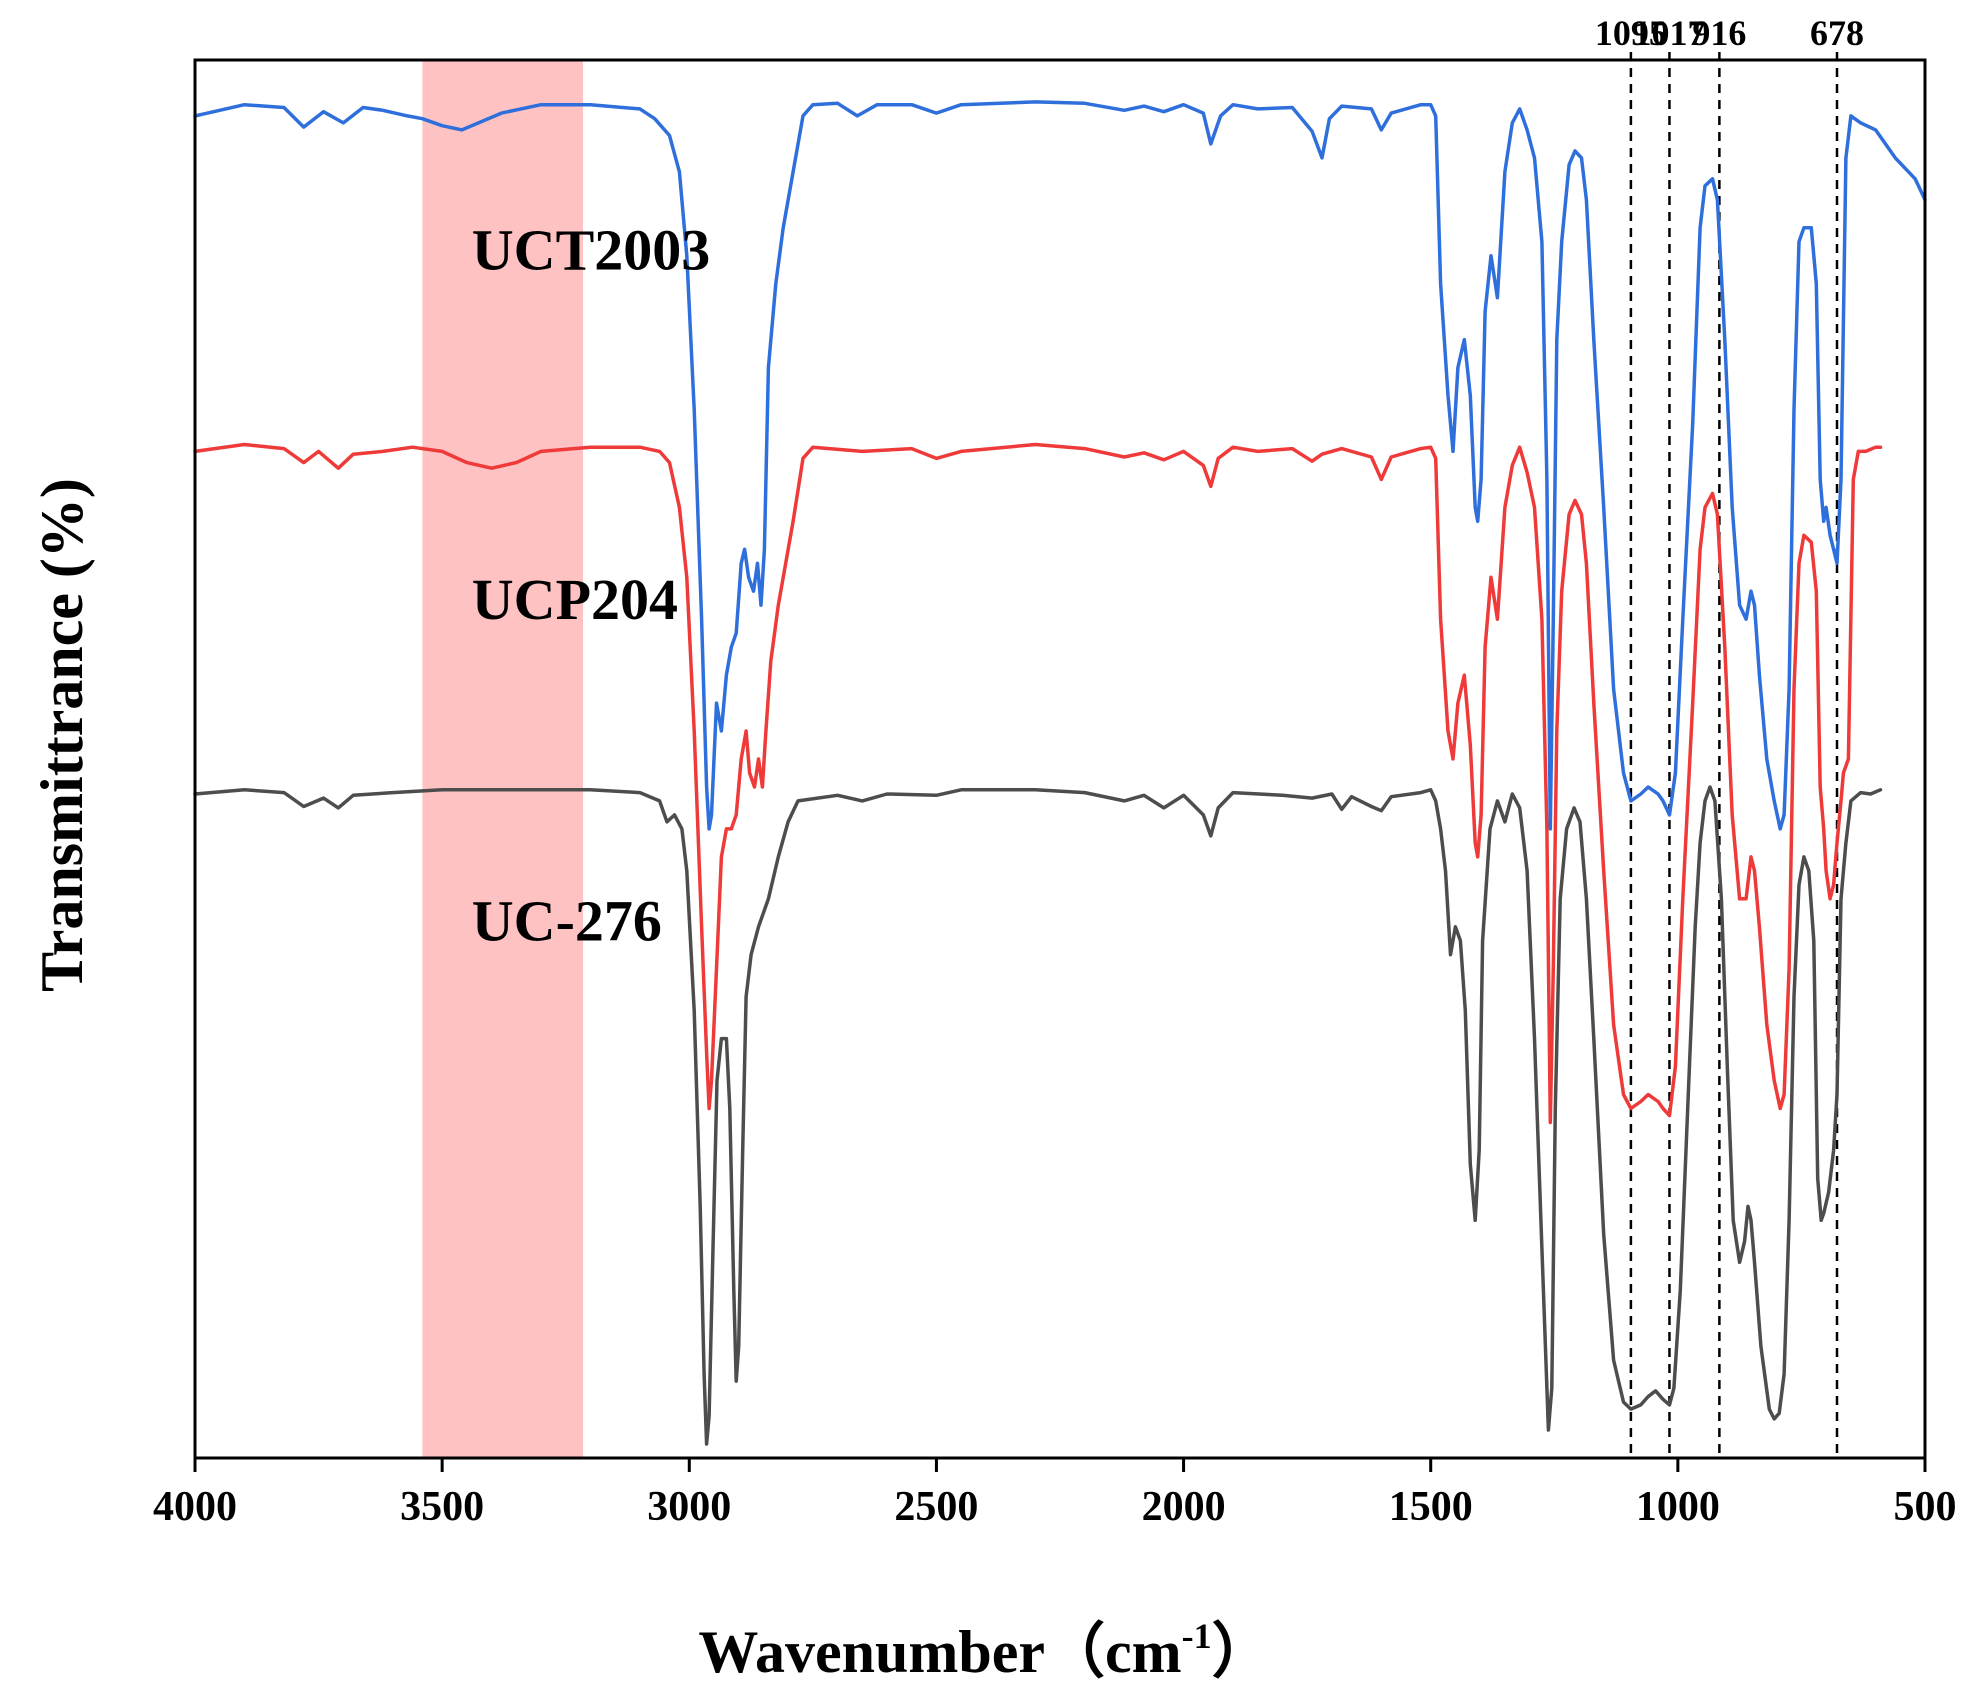  Describe the element at coordinates (936, 1507) in the screenshot. I see `x-tick-label-2500: 2500` at that location.